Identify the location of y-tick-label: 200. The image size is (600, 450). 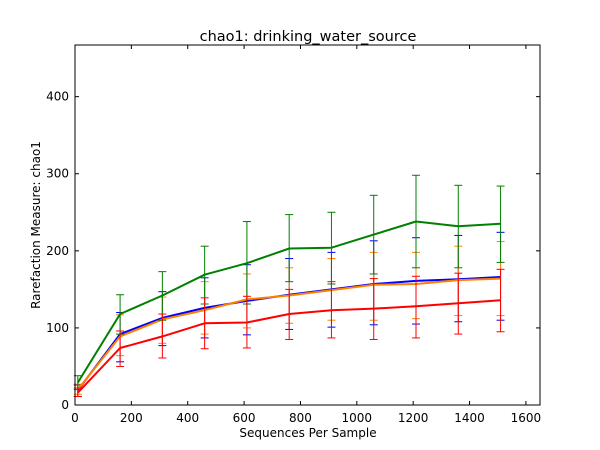
(57, 251).